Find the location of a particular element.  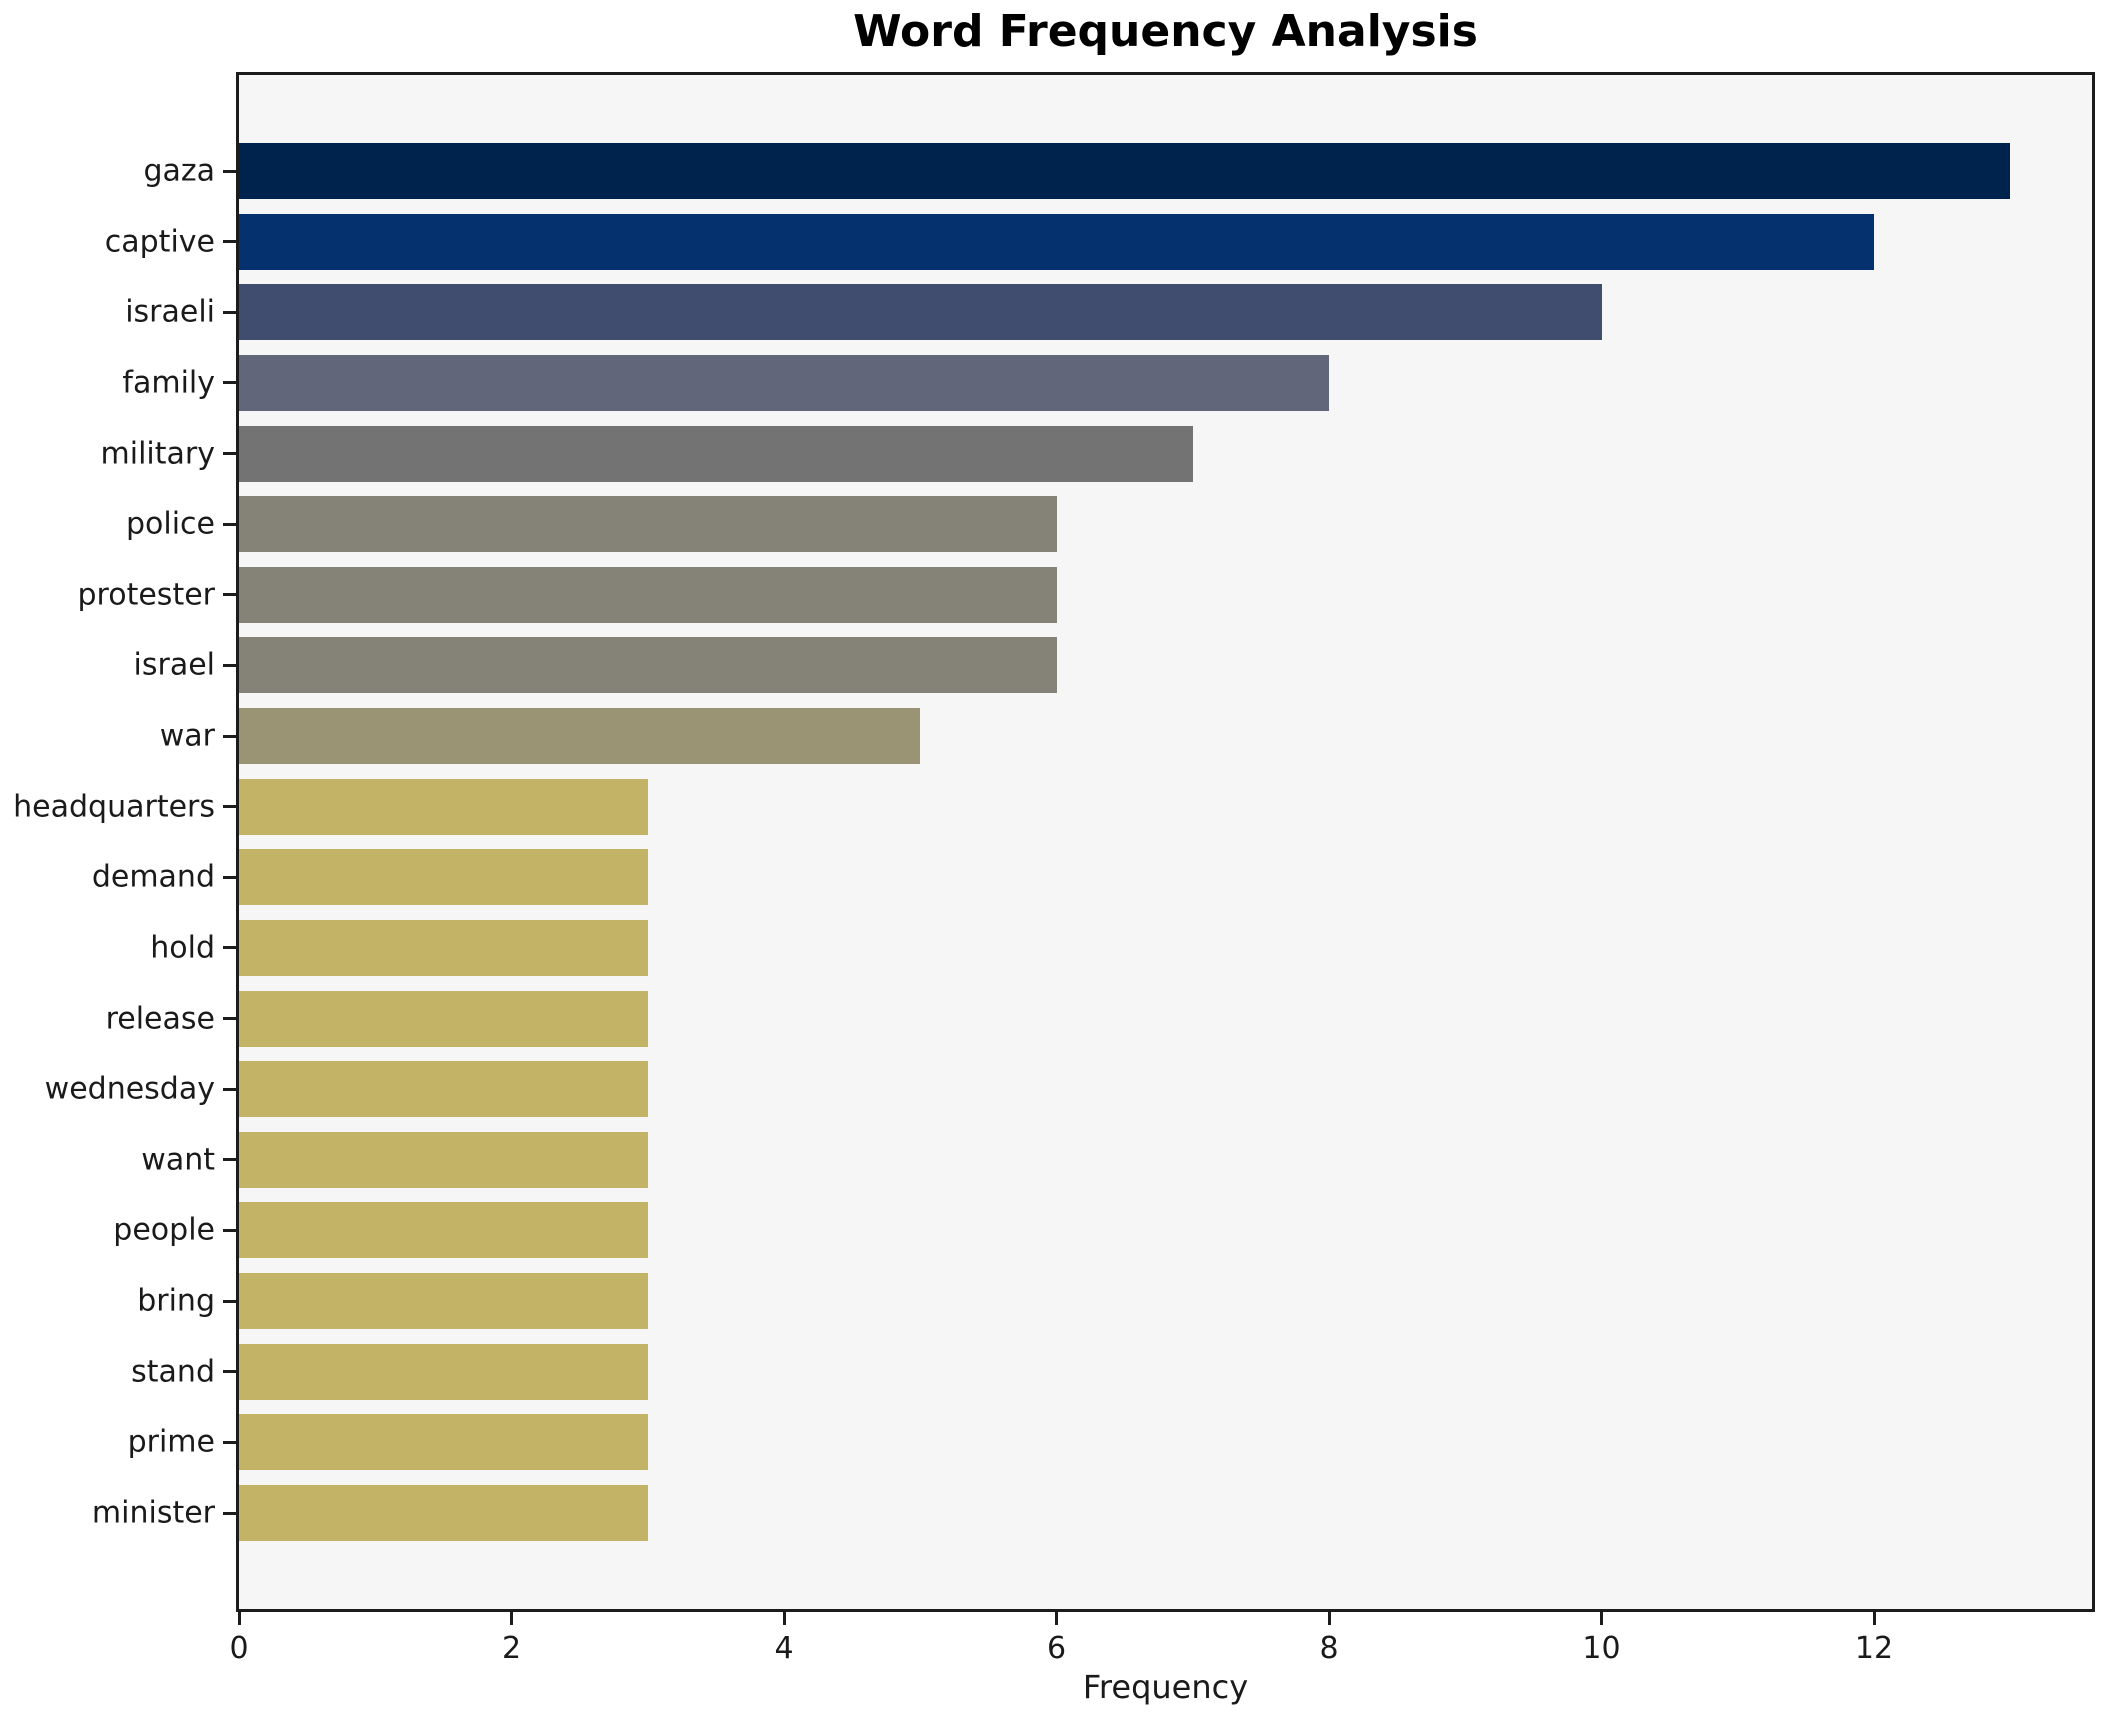

y-tick-label-prime: prime is located at coordinates (171, 1442).